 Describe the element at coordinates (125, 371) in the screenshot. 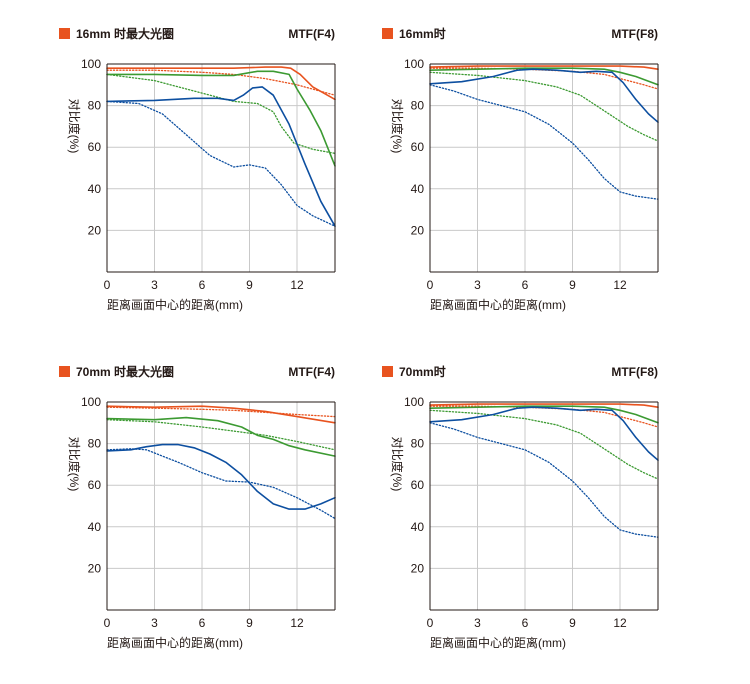

I see `chart-title: 70mm 时最大光圈` at that location.